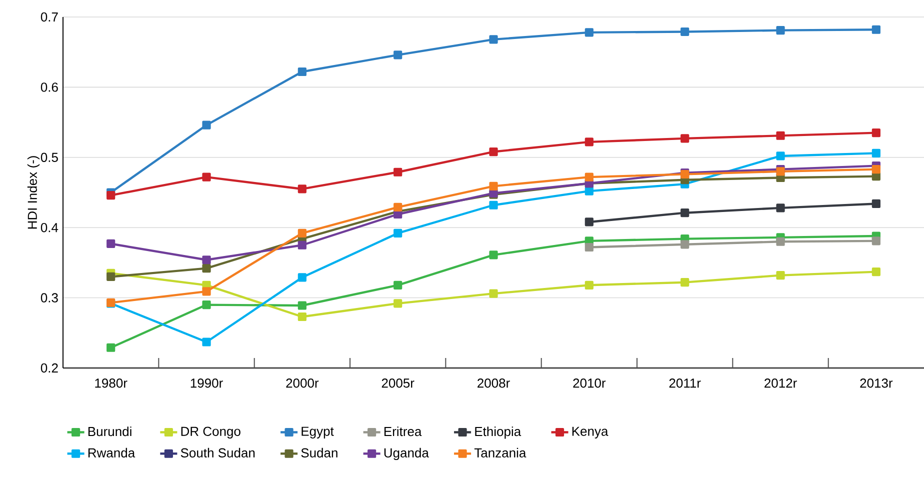  What do you see at coordinates (780, 383) in the screenshot?
I see `x-tick-label: 2012r` at bounding box center [780, 383].